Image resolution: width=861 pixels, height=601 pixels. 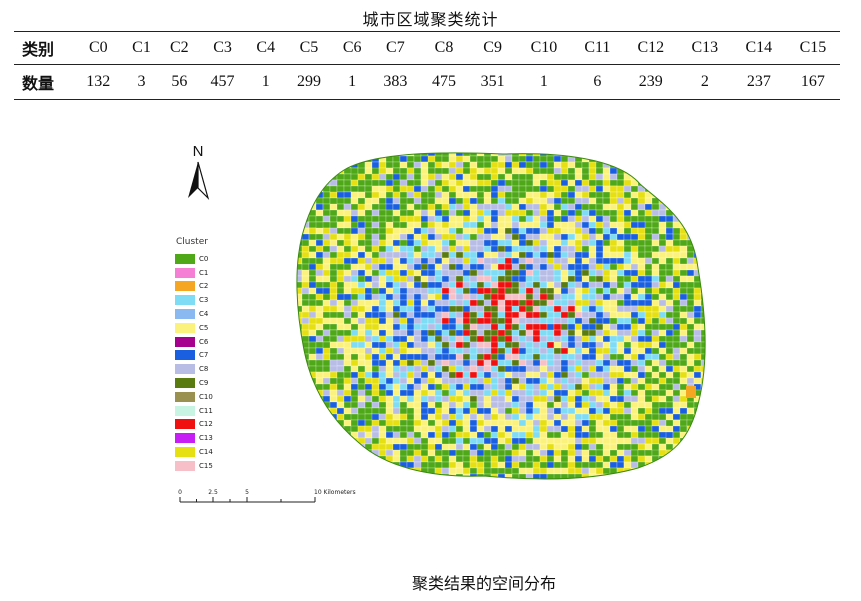 I want to click on table-title: 城市区域聚类统计, so click(x=430, y=19).